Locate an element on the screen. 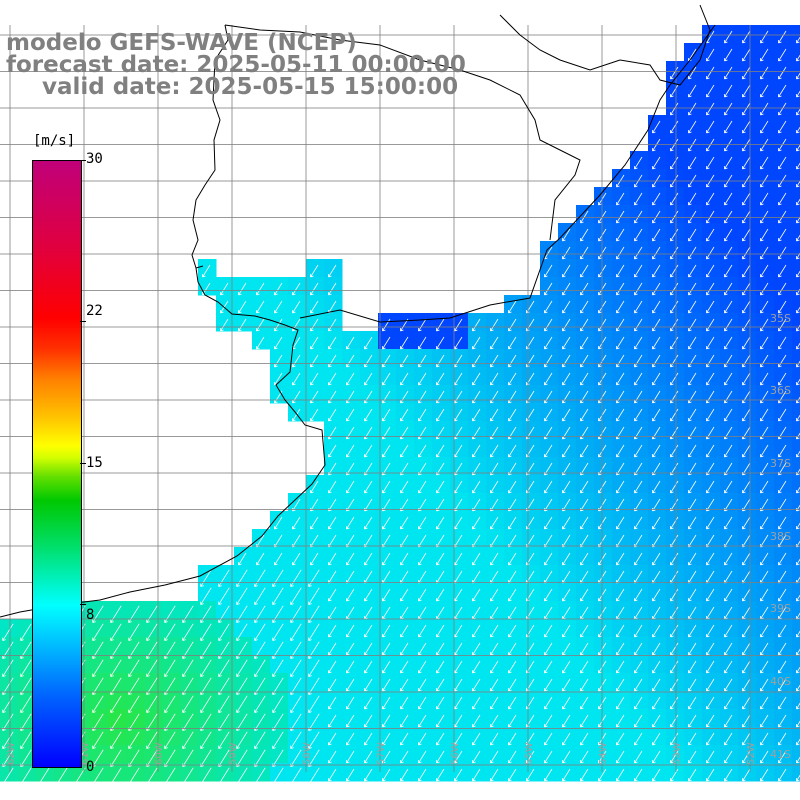 The height and width of the screenshot is (800, 800). lon-label: 61W is located at coordinates (85, 753).